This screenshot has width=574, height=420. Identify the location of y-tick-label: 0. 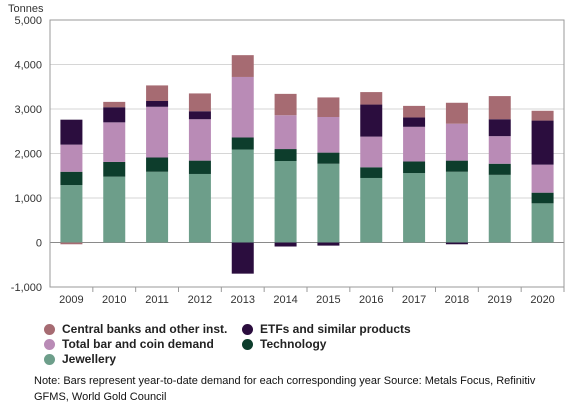
(39, 244).